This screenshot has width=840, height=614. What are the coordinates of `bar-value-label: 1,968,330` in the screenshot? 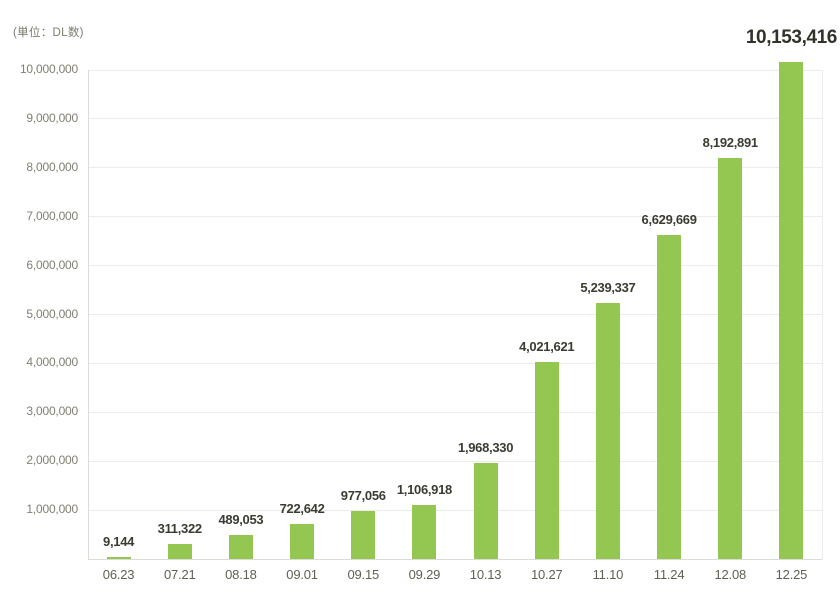 It's located at (486, 447).